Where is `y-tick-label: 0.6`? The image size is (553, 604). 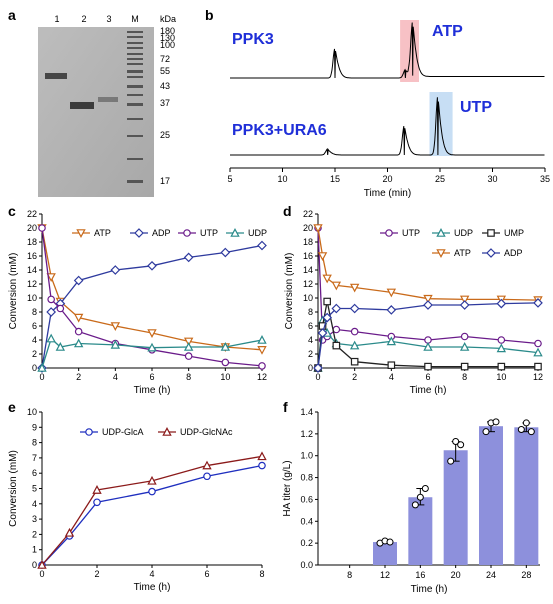 y-tick-label: 0.6 is located at coordinates (306, 499).